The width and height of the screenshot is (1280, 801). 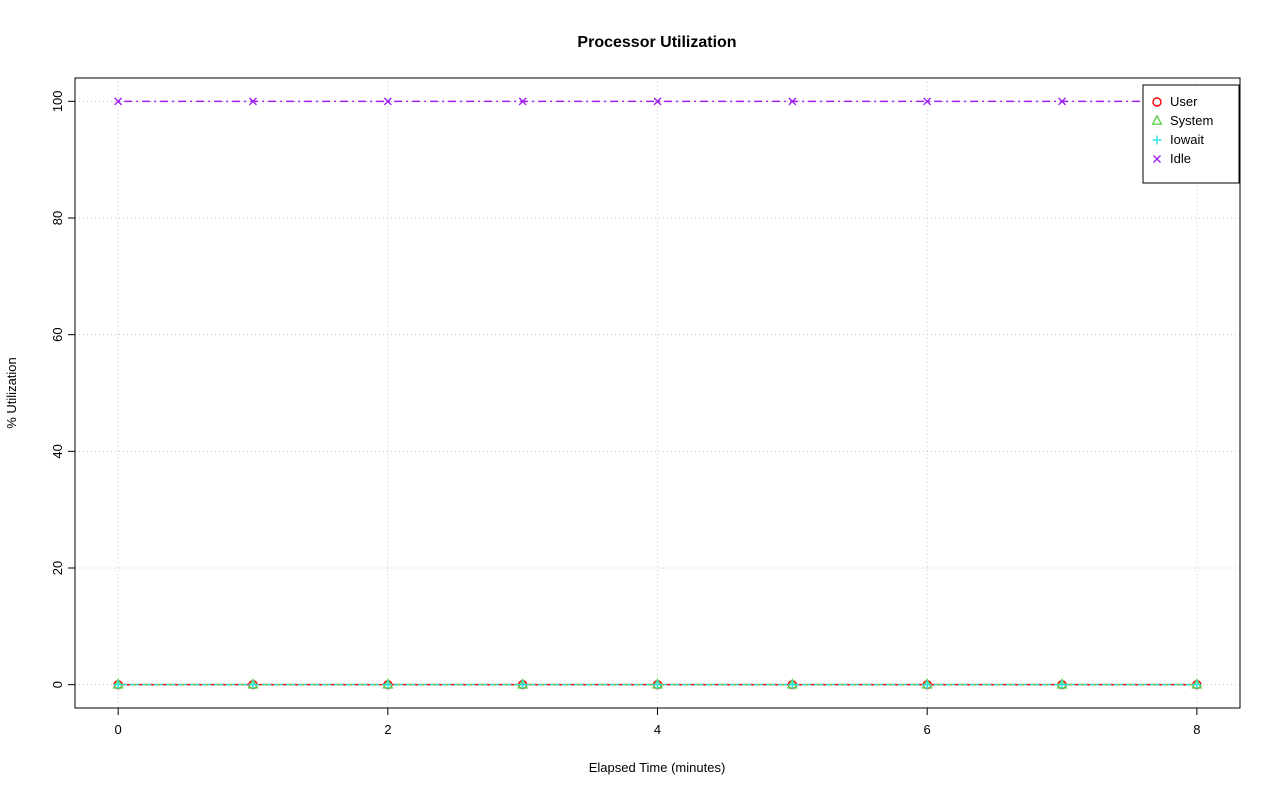 I want to click on x-axis-label: Elapsed Time (minutes), so click(x=657, y=767).